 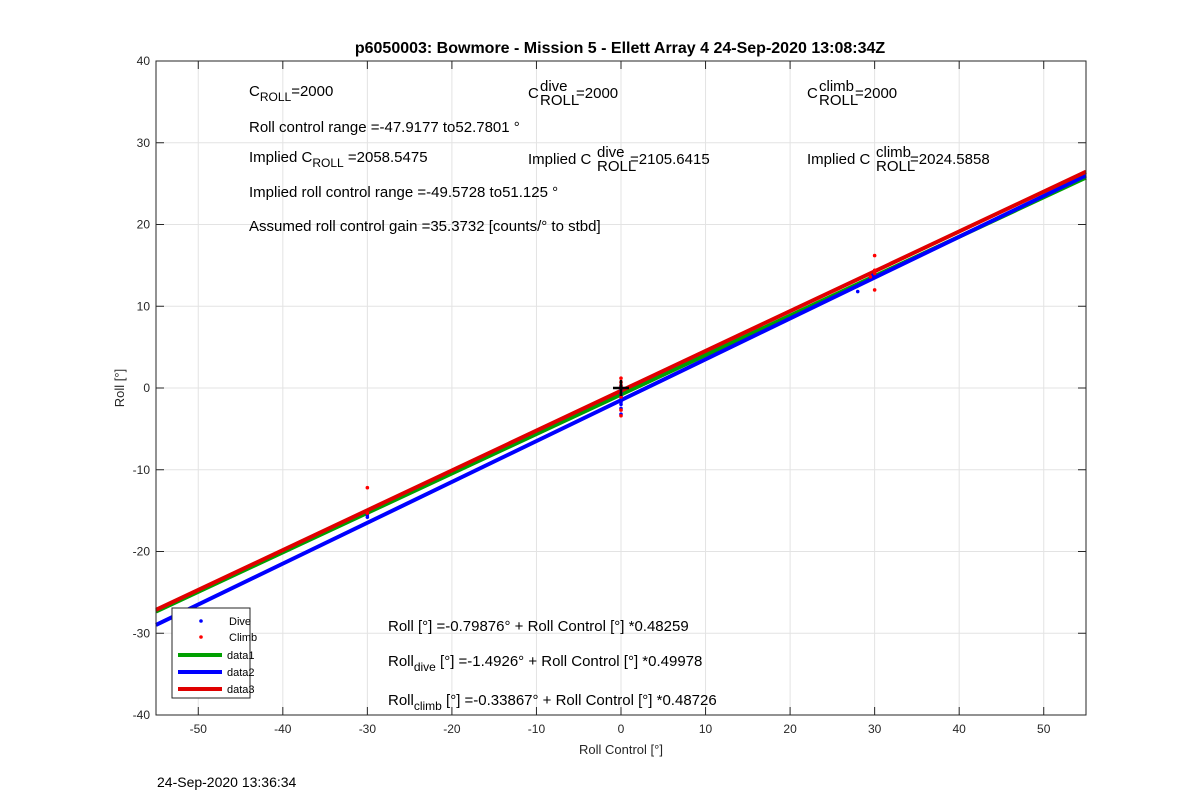 What do you see at coordinates (142, 633) in the screenshot?
I see `y-tick-label: -30` at bounding box center [142, 633].